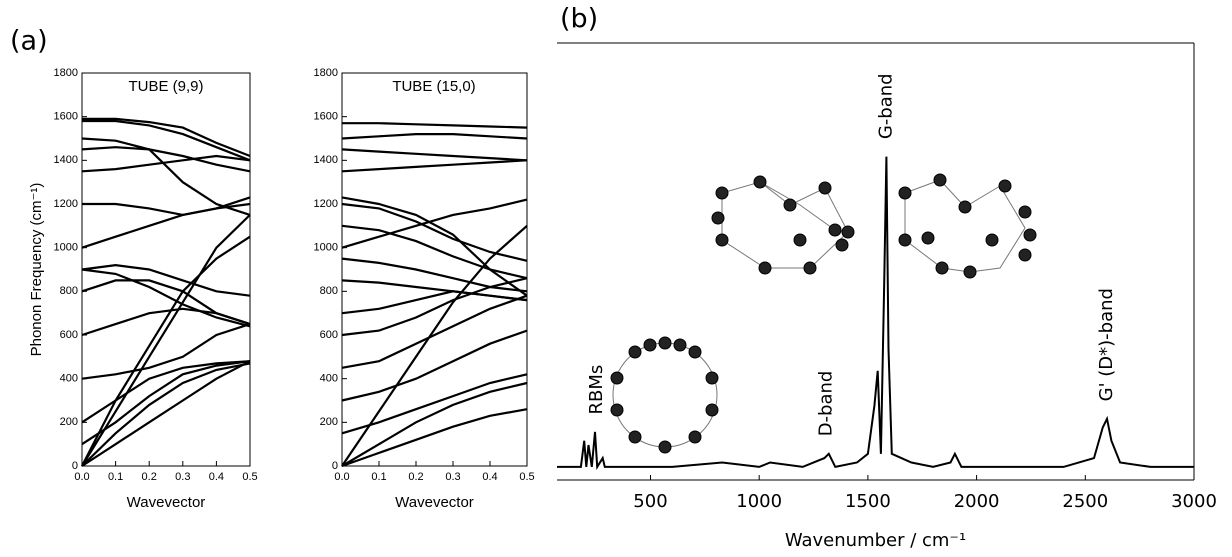 The image size is (1232, 557). What do you see at coordinates (664, 395) in the screenshot?
I see `ring-illustration` at bounding box center [664, 395].